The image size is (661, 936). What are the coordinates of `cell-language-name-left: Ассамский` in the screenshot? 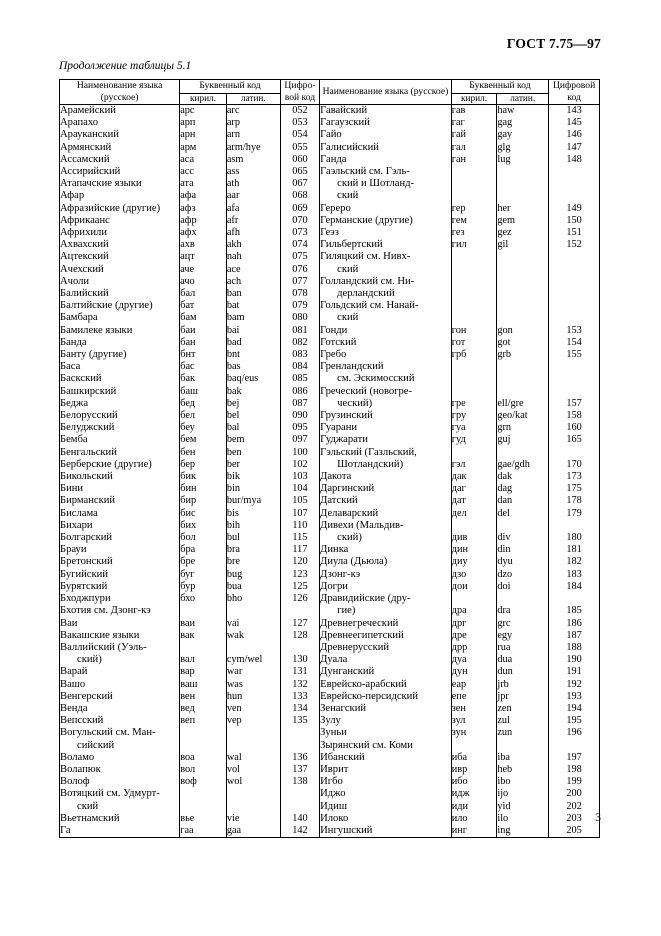 It's located at (119, 159).